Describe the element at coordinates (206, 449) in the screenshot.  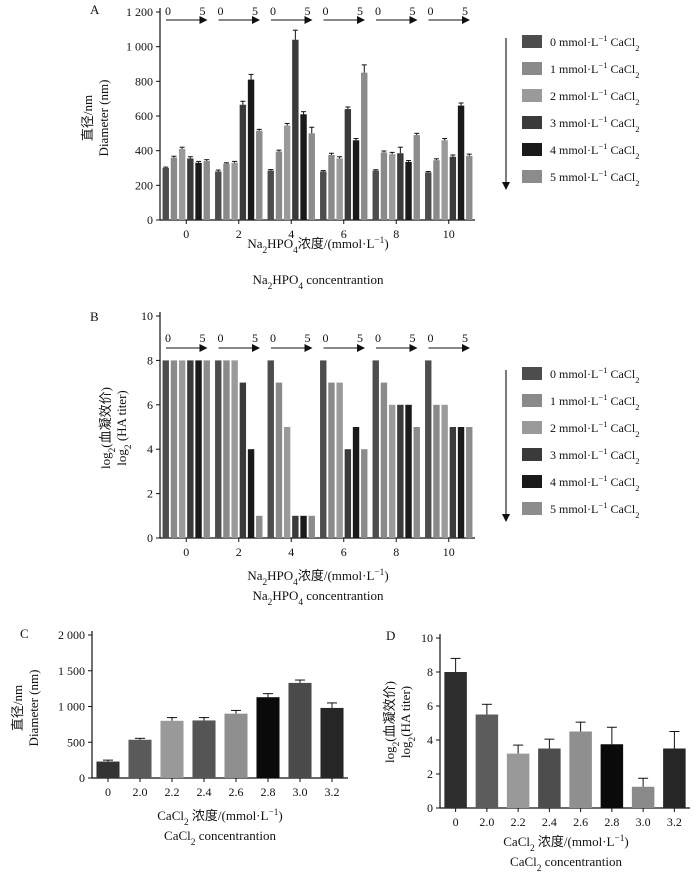
I see `bar-B-0-s5` at that location.